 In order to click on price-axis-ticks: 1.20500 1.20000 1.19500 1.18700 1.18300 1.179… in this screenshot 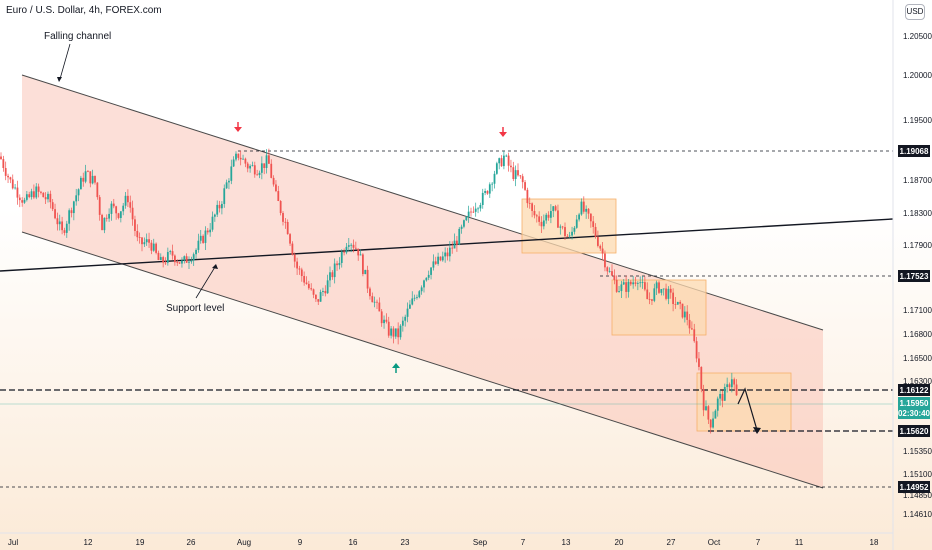, I will do `click(917, 275)`.